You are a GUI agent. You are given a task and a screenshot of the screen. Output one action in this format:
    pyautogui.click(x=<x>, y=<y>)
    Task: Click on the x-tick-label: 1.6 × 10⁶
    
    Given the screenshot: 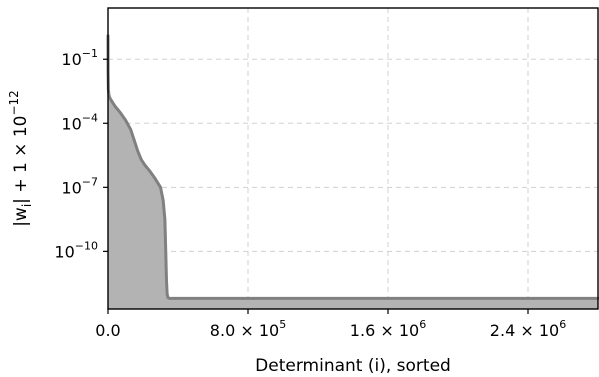 What is the action you would take?
    pyautogui.click(x=388, y=329)
    